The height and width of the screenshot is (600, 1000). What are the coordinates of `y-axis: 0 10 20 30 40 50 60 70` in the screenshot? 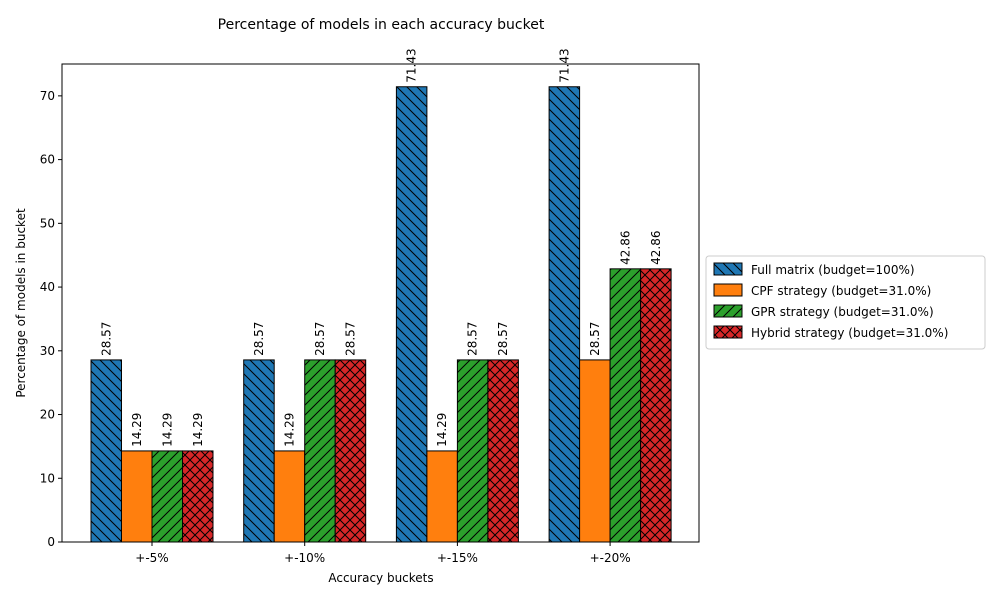 It's located at (51, 319).